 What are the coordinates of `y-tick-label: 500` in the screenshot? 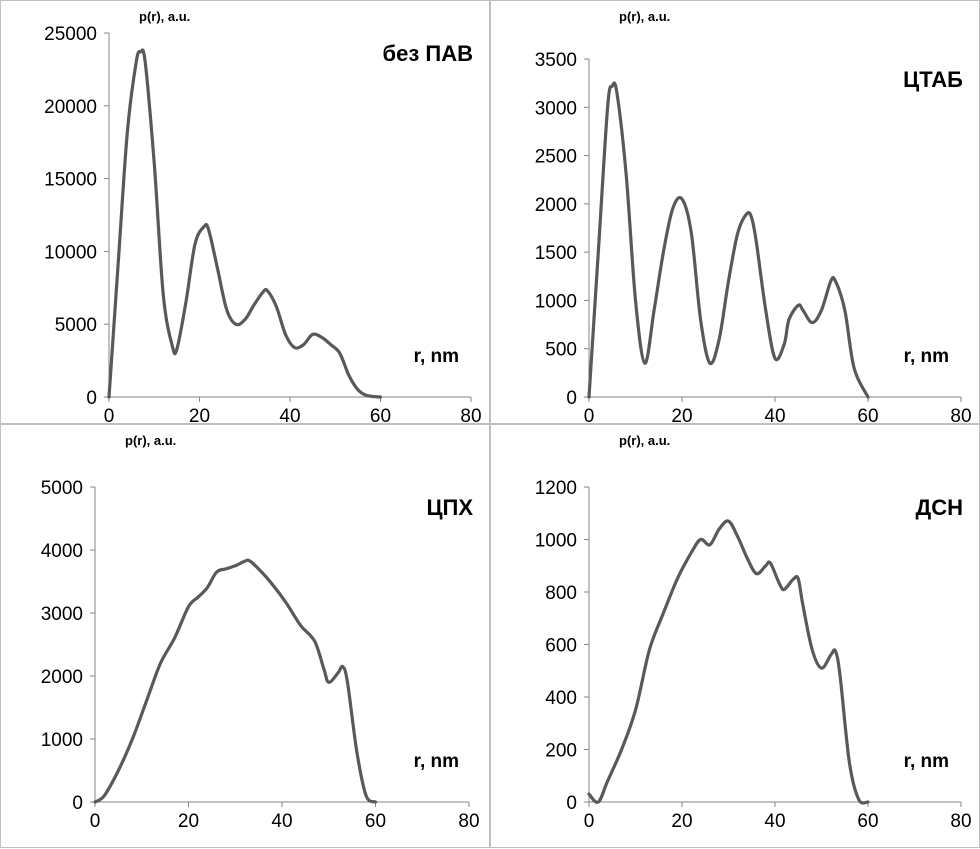 It's located at (561, 350).